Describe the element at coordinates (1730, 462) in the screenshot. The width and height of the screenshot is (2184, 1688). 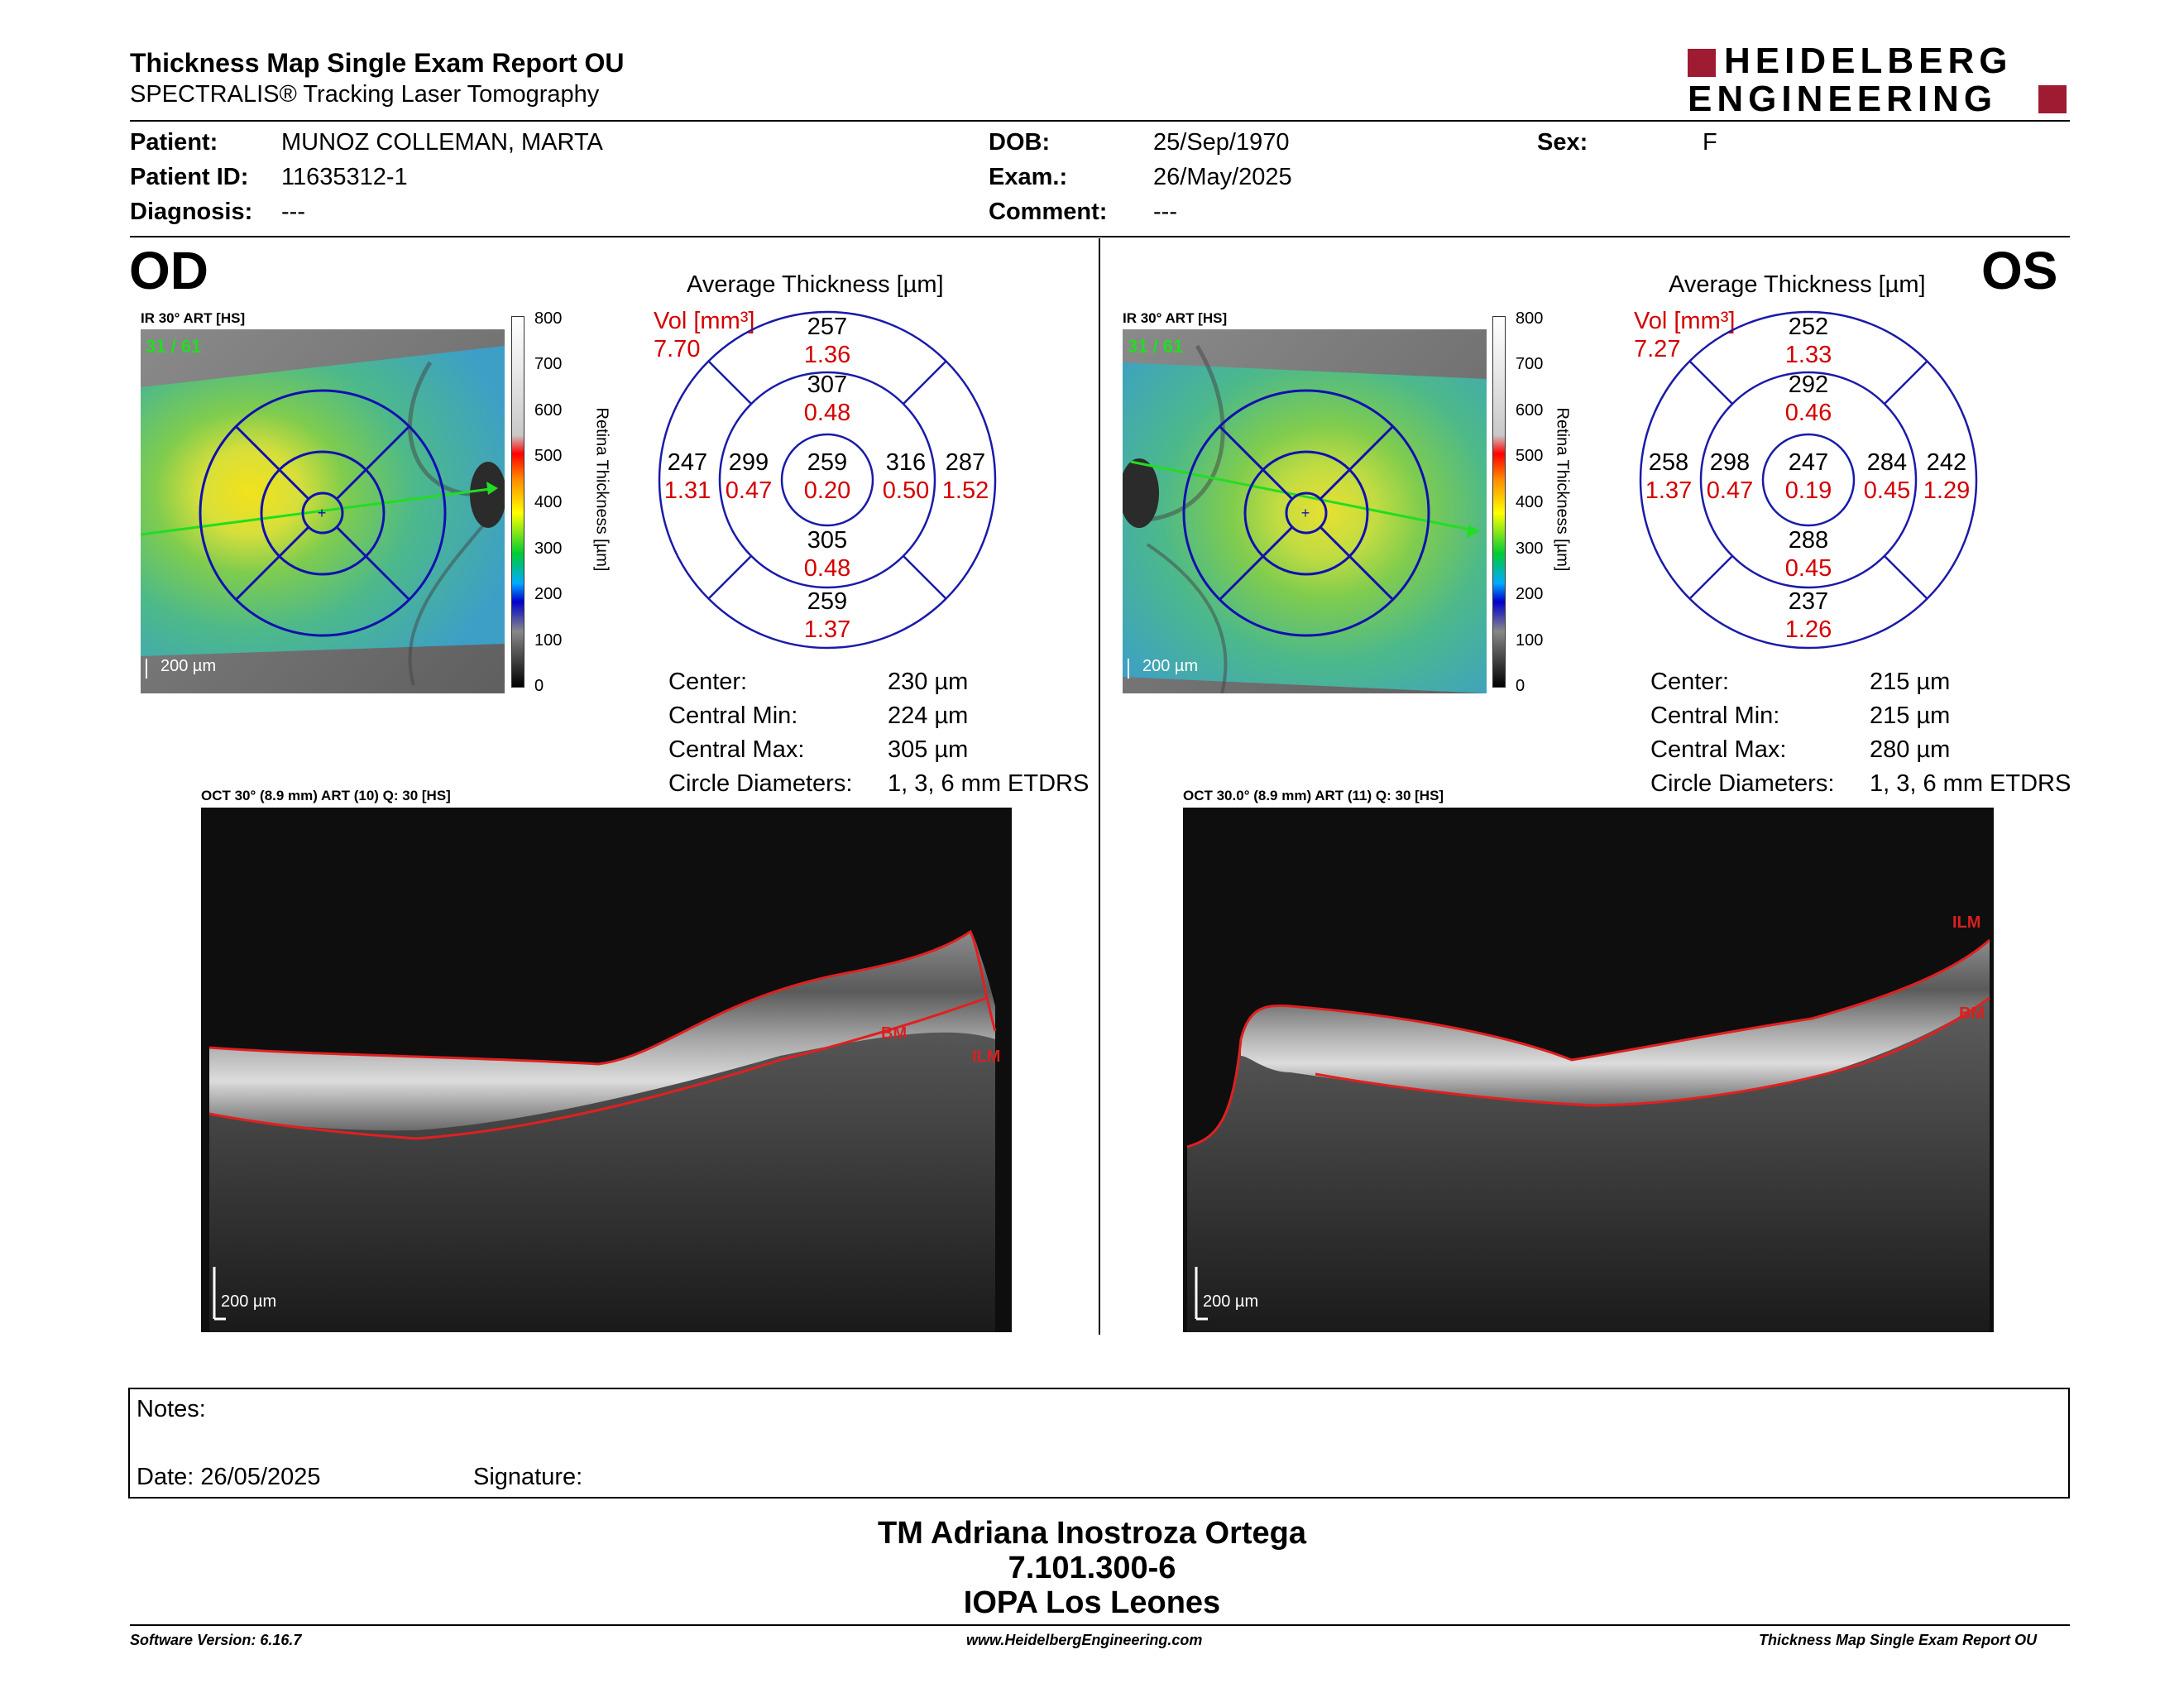
I see `os-temp-inner-thickness: 298` at that location.